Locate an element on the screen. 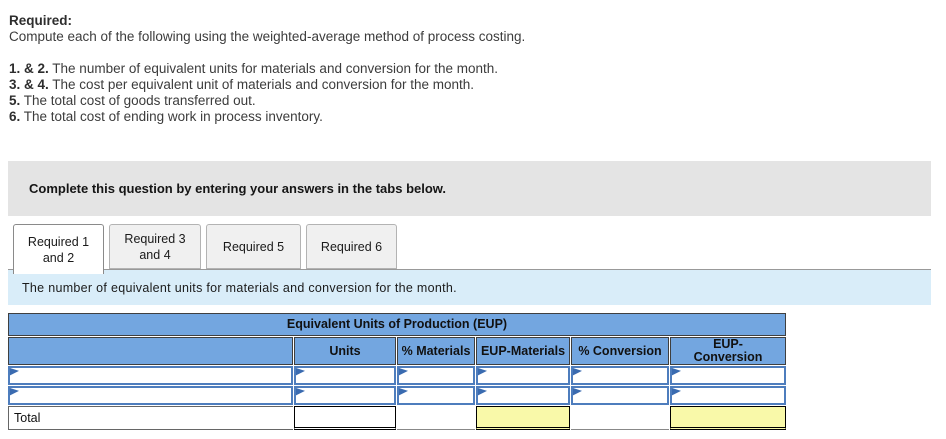  total-eup-materials-cell is located at coordinates (523, 418).